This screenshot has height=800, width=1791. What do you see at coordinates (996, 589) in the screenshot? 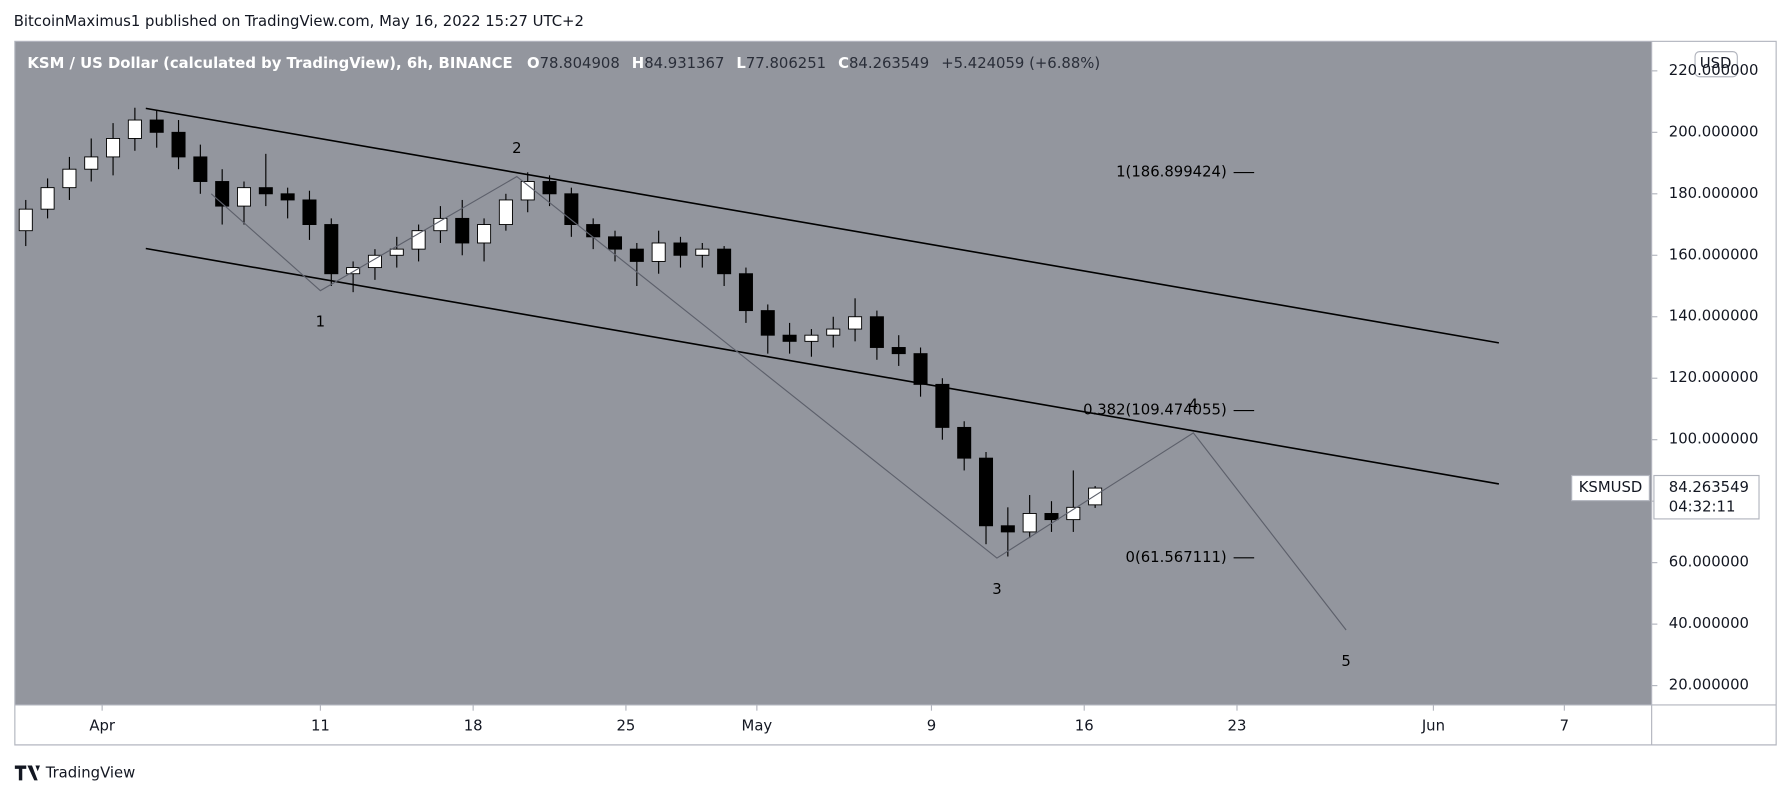
I see `wave-label: 3` at bounding box center [996, 589].